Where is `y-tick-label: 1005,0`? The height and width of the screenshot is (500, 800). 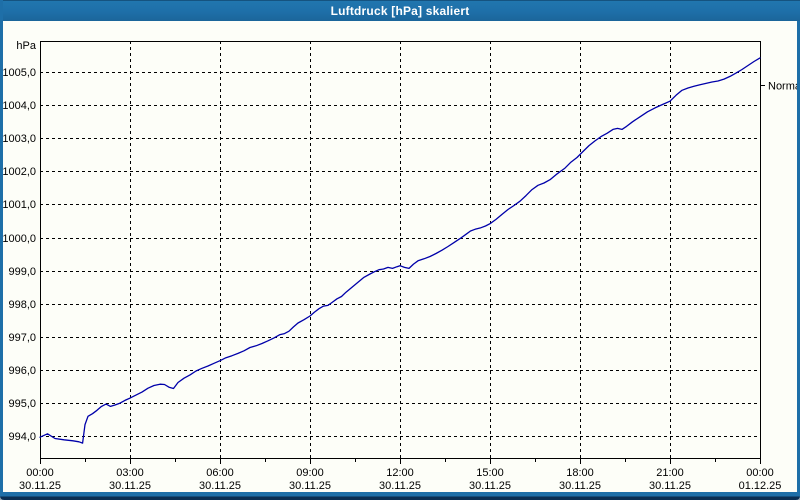 y-tick-label: 1005,0 is located at coordinates (19, 73).